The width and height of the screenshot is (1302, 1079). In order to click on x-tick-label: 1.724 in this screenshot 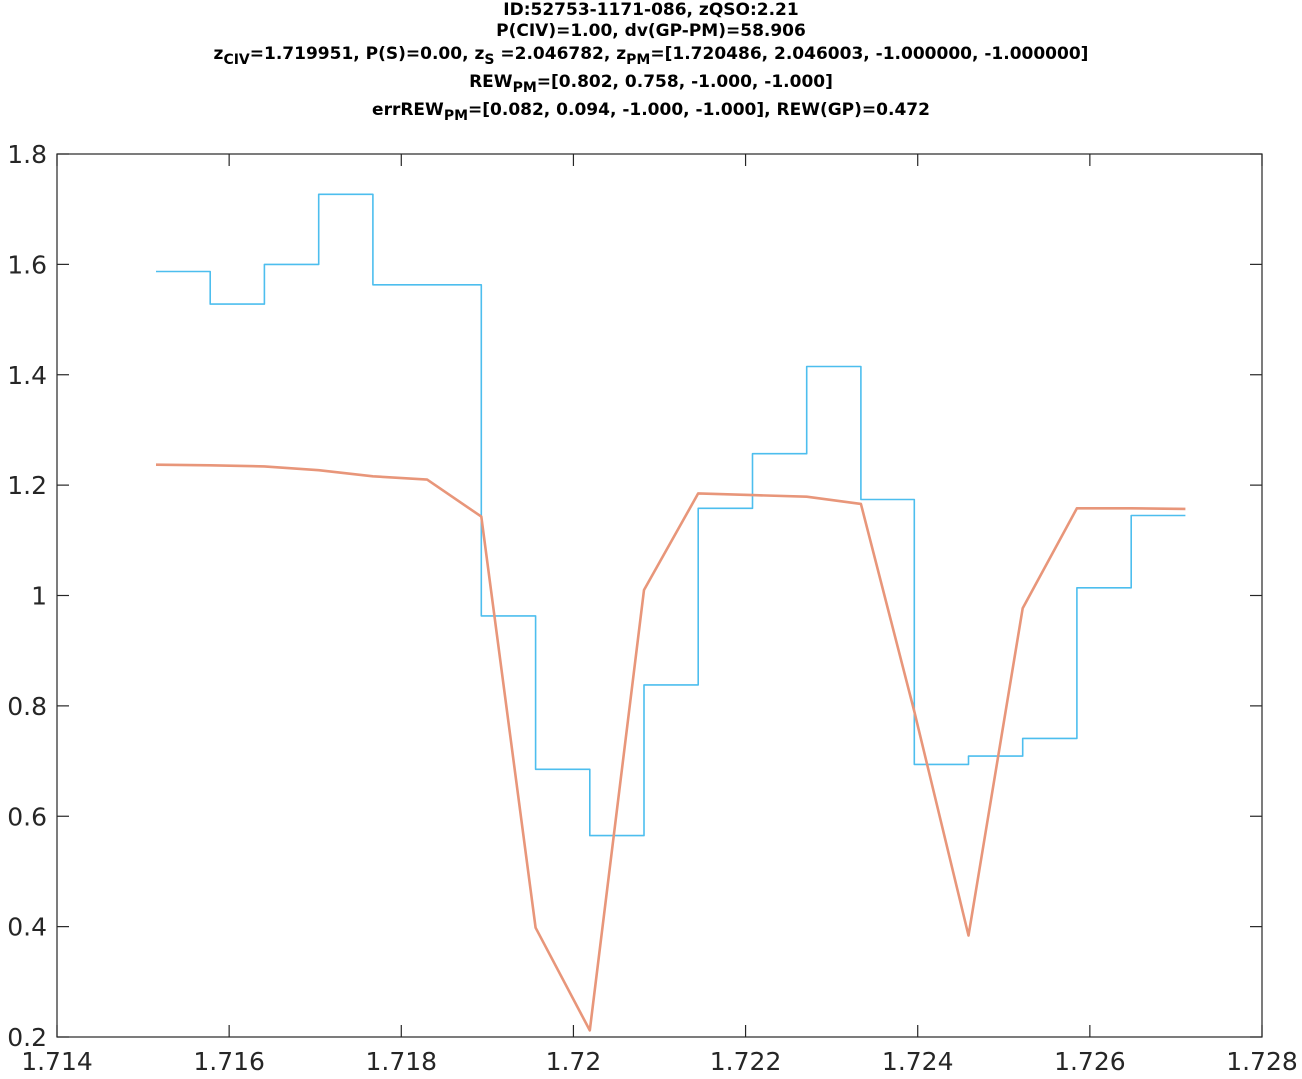, I will do `click(918, 1061)`.